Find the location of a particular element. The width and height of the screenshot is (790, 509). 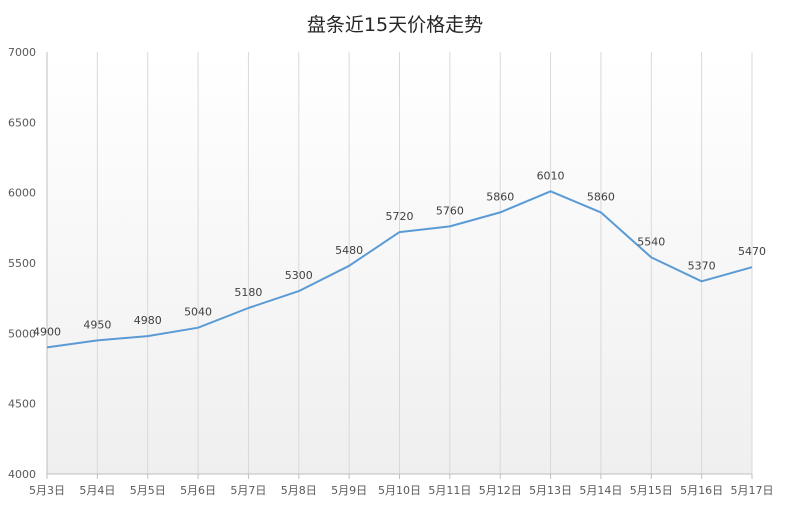

data-label: 5370 is located at coordinates (702, 265).